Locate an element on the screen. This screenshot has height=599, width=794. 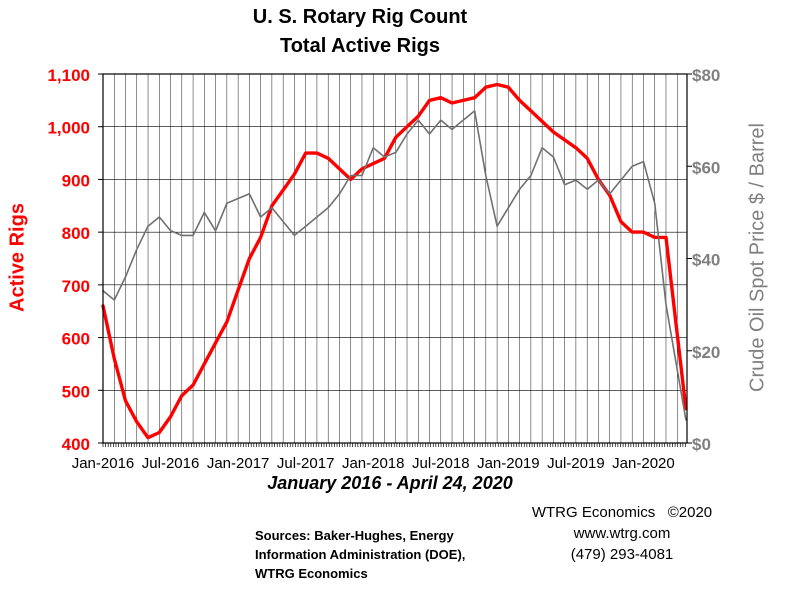
x-tick-label: Jan-2017 is located at coordinates (238, 463).